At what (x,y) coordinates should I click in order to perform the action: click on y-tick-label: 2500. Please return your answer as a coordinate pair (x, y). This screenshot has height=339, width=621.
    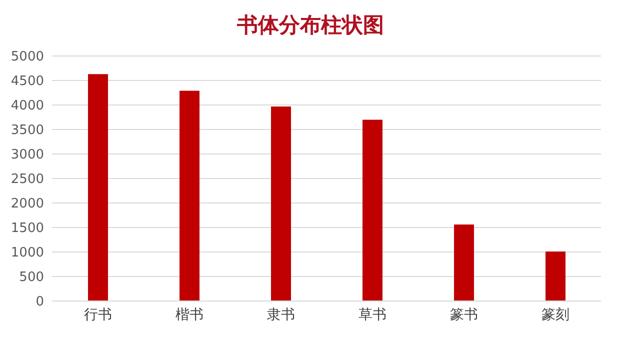
    Looking at the image, I should click on (27, 180).